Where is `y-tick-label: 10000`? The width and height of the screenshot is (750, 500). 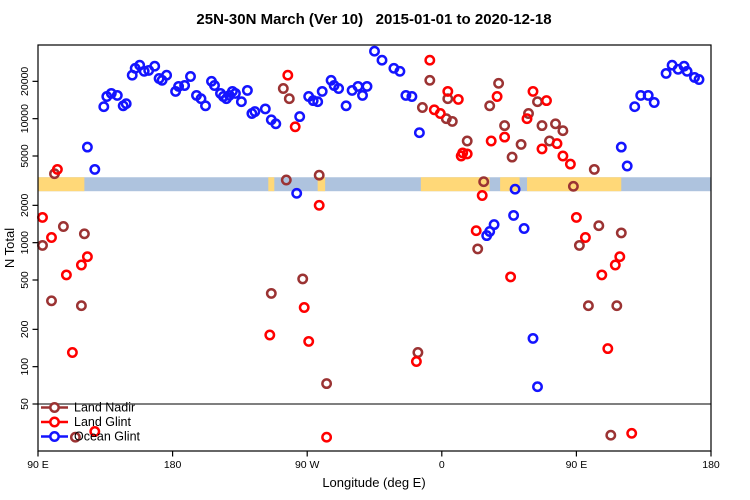
y-tick-label: 10000 is located at coordinates (25, 118).